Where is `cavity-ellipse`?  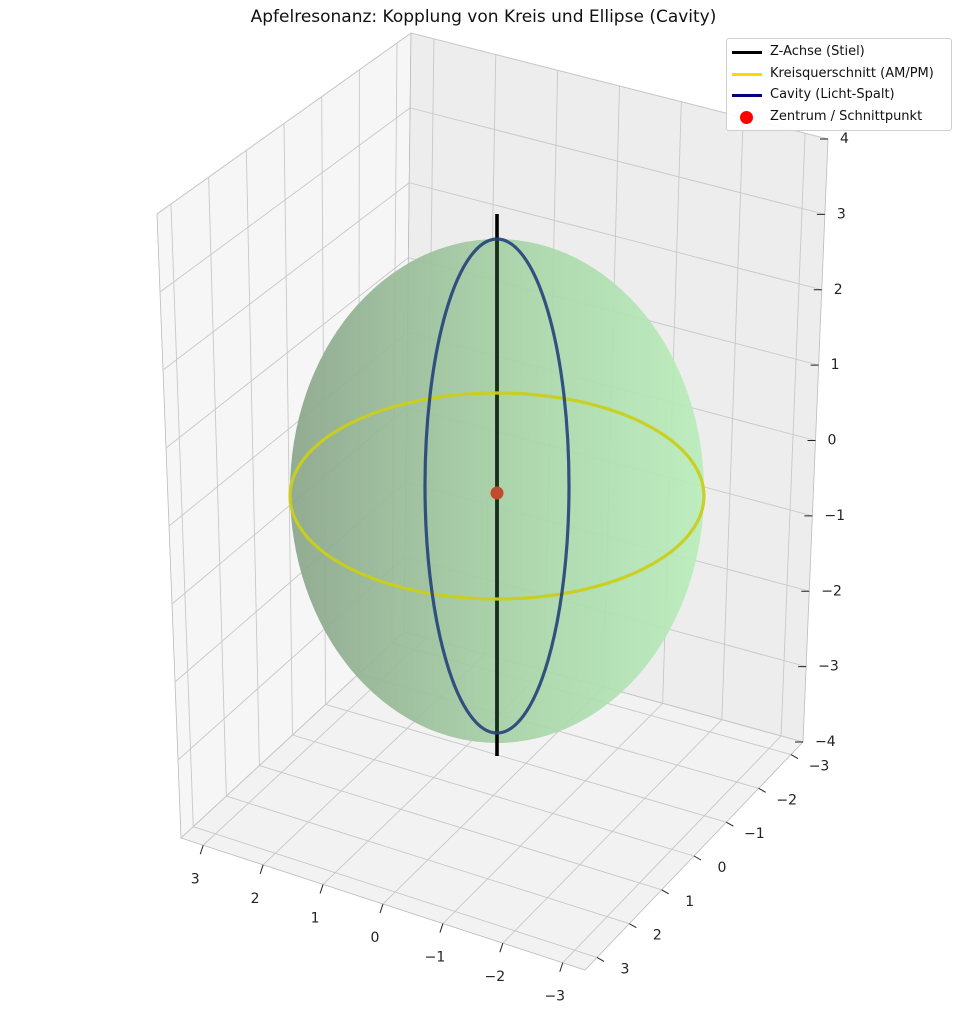
cavity-ellipse is located at coordinates (497, 486).